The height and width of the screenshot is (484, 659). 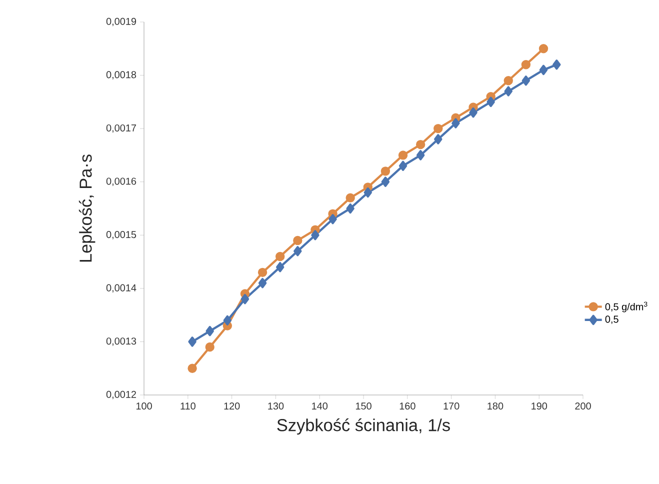 I want to click on legend-label: 0,5 g/dm$^{3}$, so click(x=626, y=307).